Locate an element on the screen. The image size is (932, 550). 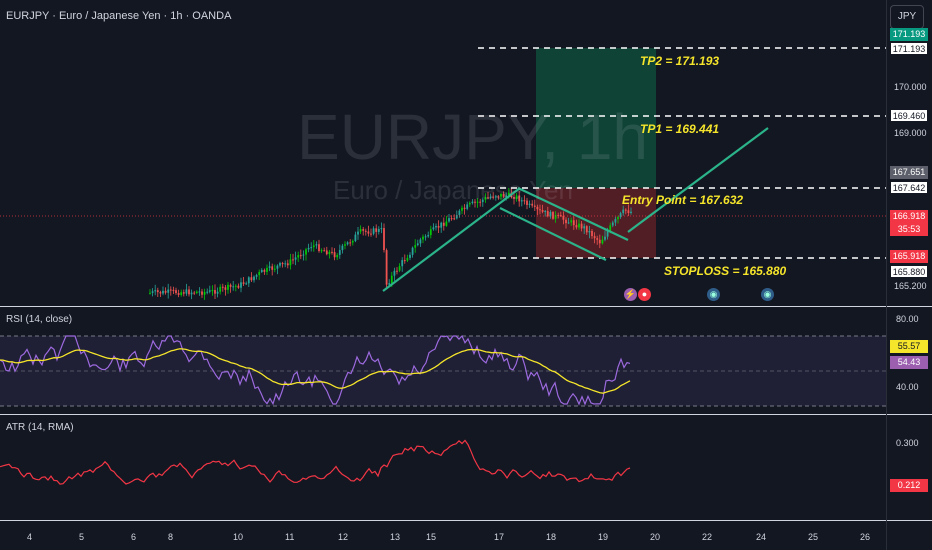
tp1-annotation: TP1 = 169.441 is located at coordinates (680, 129).